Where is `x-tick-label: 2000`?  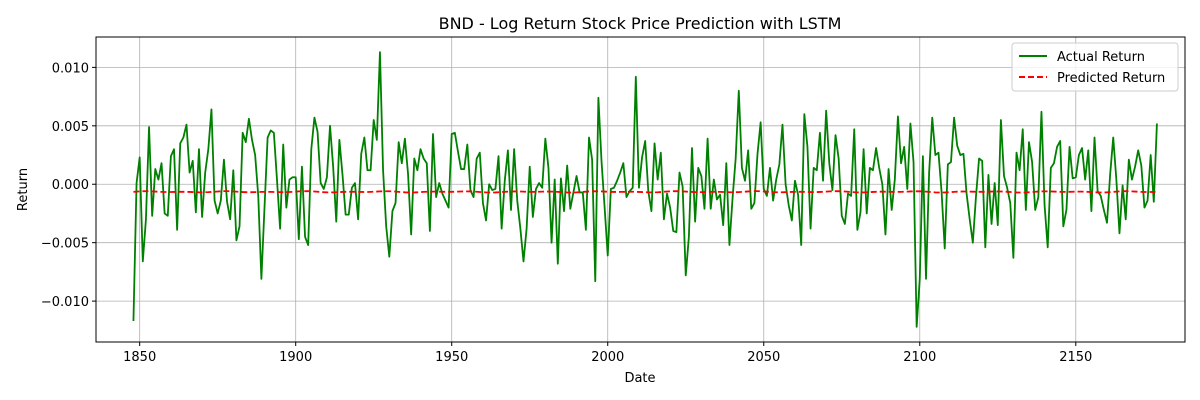
x-tick-label: 2000 is located at coordinates (607, 357).